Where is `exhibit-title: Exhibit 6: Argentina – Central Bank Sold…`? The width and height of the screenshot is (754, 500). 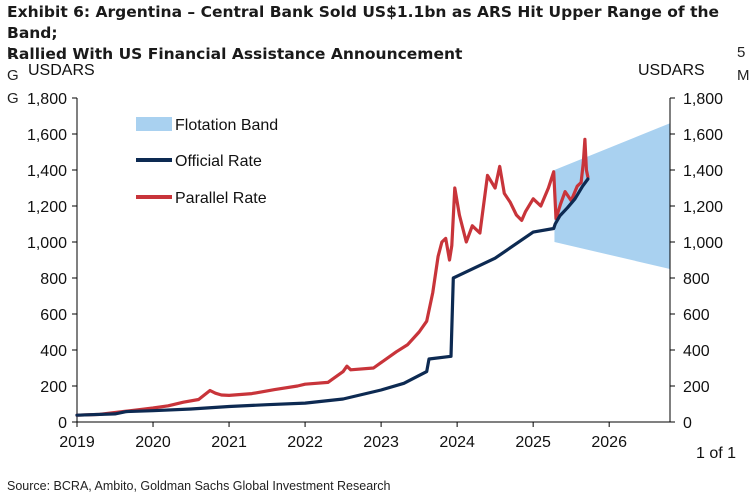 exhibit-title: Exhibit 6: Argentina – Central Bank Sold… is located at coordinates (377, 33).